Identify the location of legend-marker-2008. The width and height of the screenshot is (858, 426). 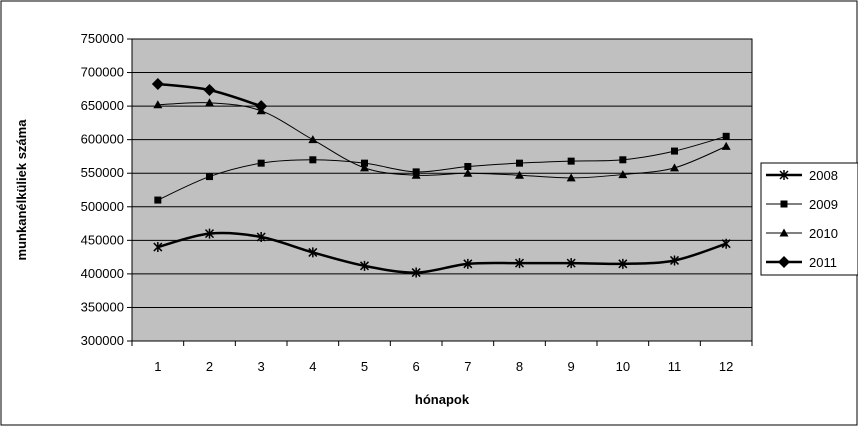
(784, 175).